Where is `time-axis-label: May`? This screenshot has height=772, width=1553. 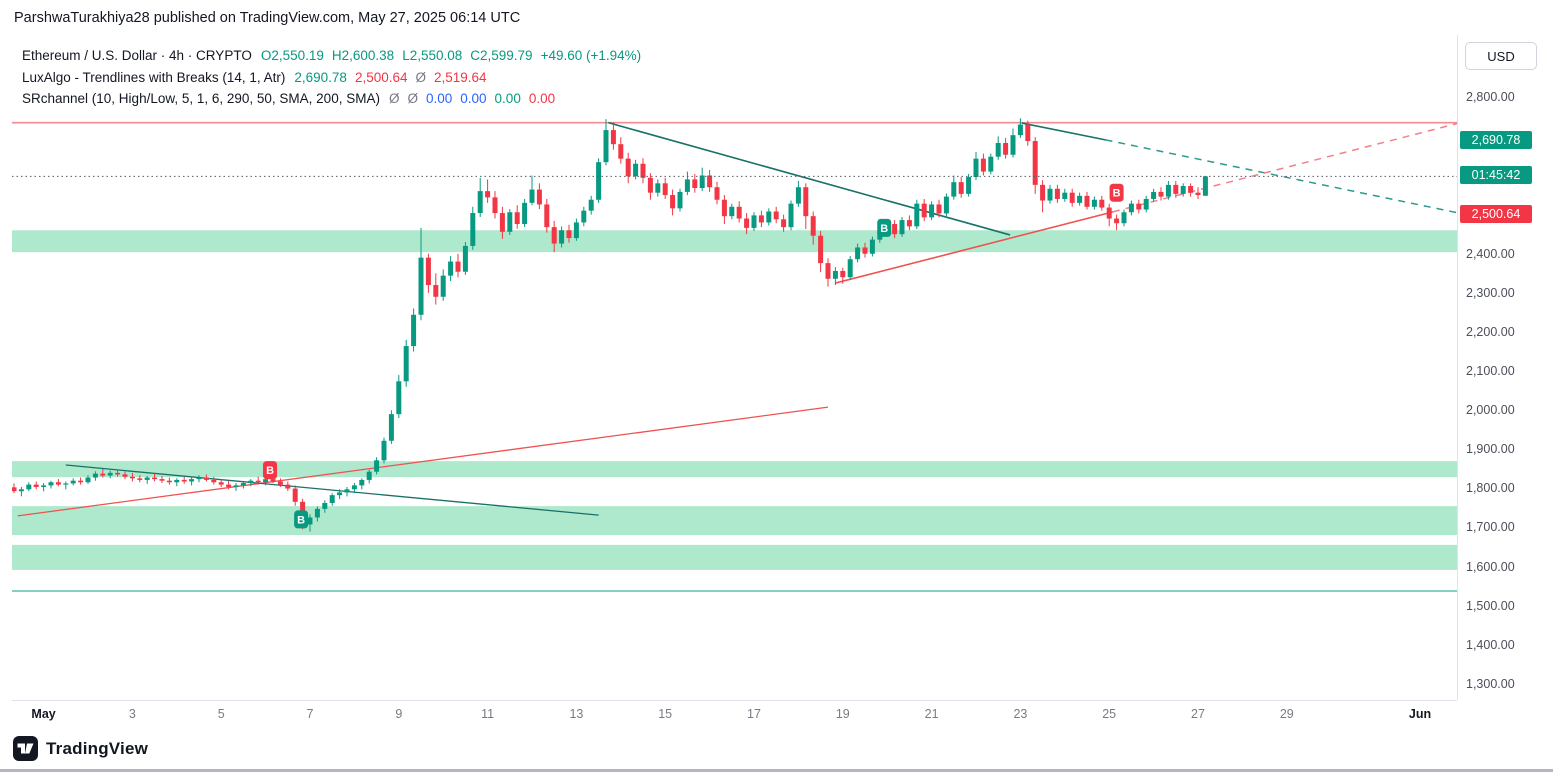 time-axis-label: May is located at coordinates (43, 714).